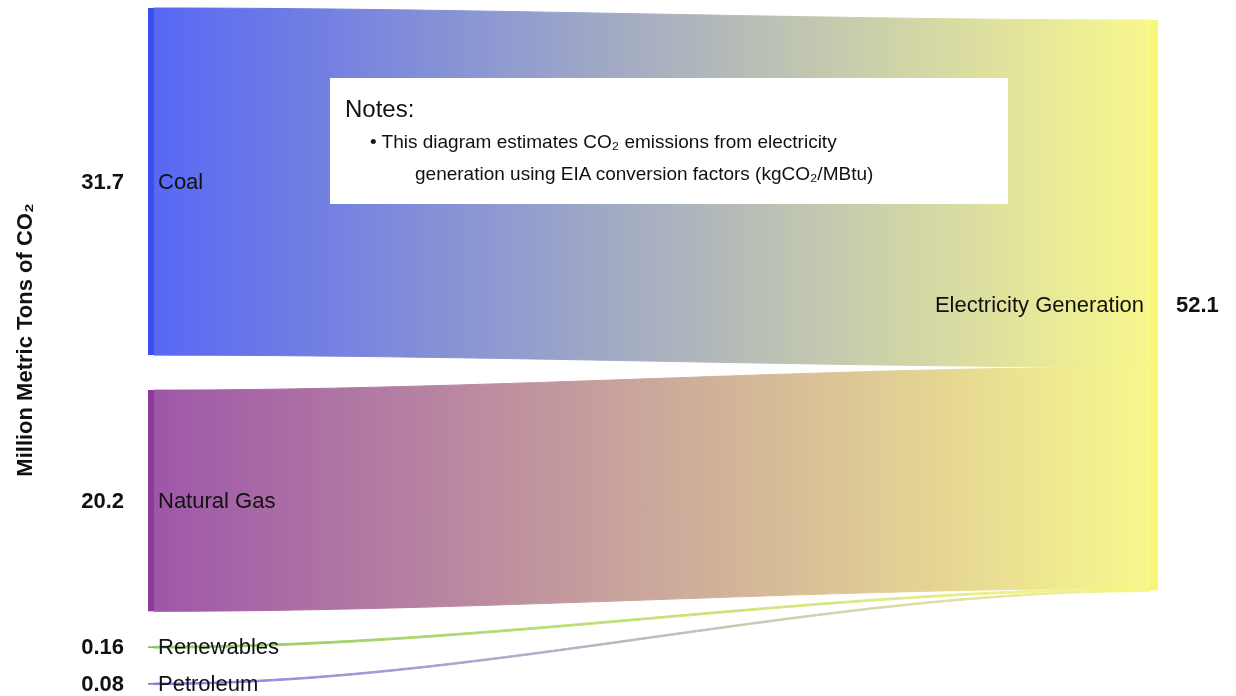  I want to click on data-label: 31.7, so click(102, 181).